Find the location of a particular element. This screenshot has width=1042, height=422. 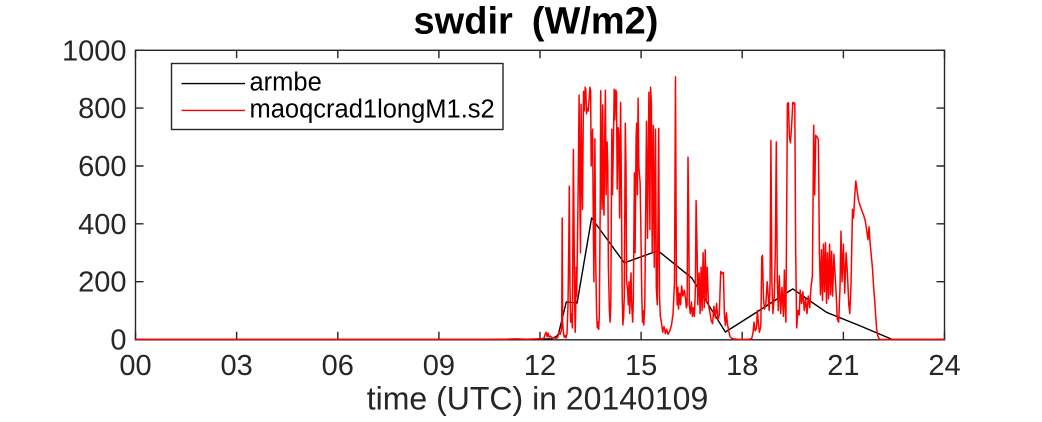

svg-text: swdir (W/m2) is located at coordinates (536, 22).